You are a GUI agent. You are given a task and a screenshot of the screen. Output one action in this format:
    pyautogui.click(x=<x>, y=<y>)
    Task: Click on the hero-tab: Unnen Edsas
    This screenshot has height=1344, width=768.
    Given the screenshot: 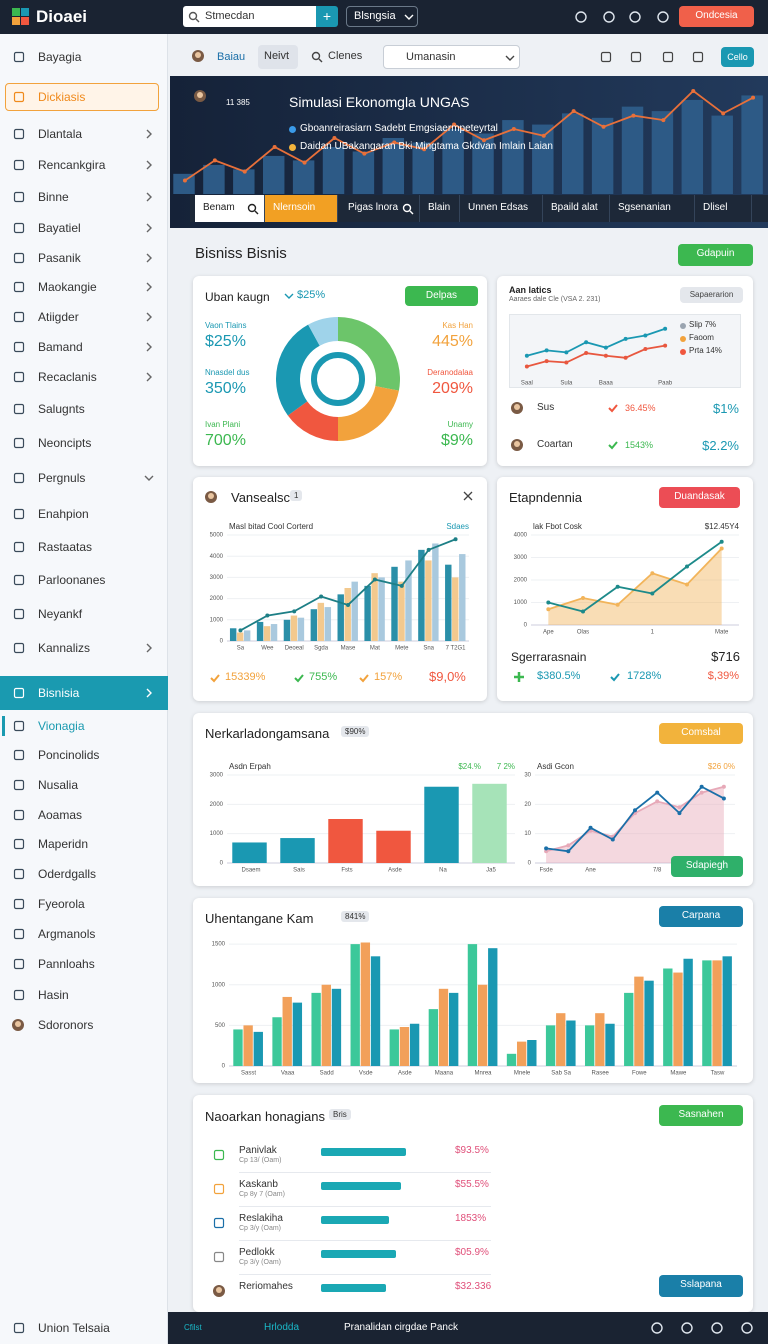 What is the action you would take?
    pyautogui.click(x=501, y=208)
    